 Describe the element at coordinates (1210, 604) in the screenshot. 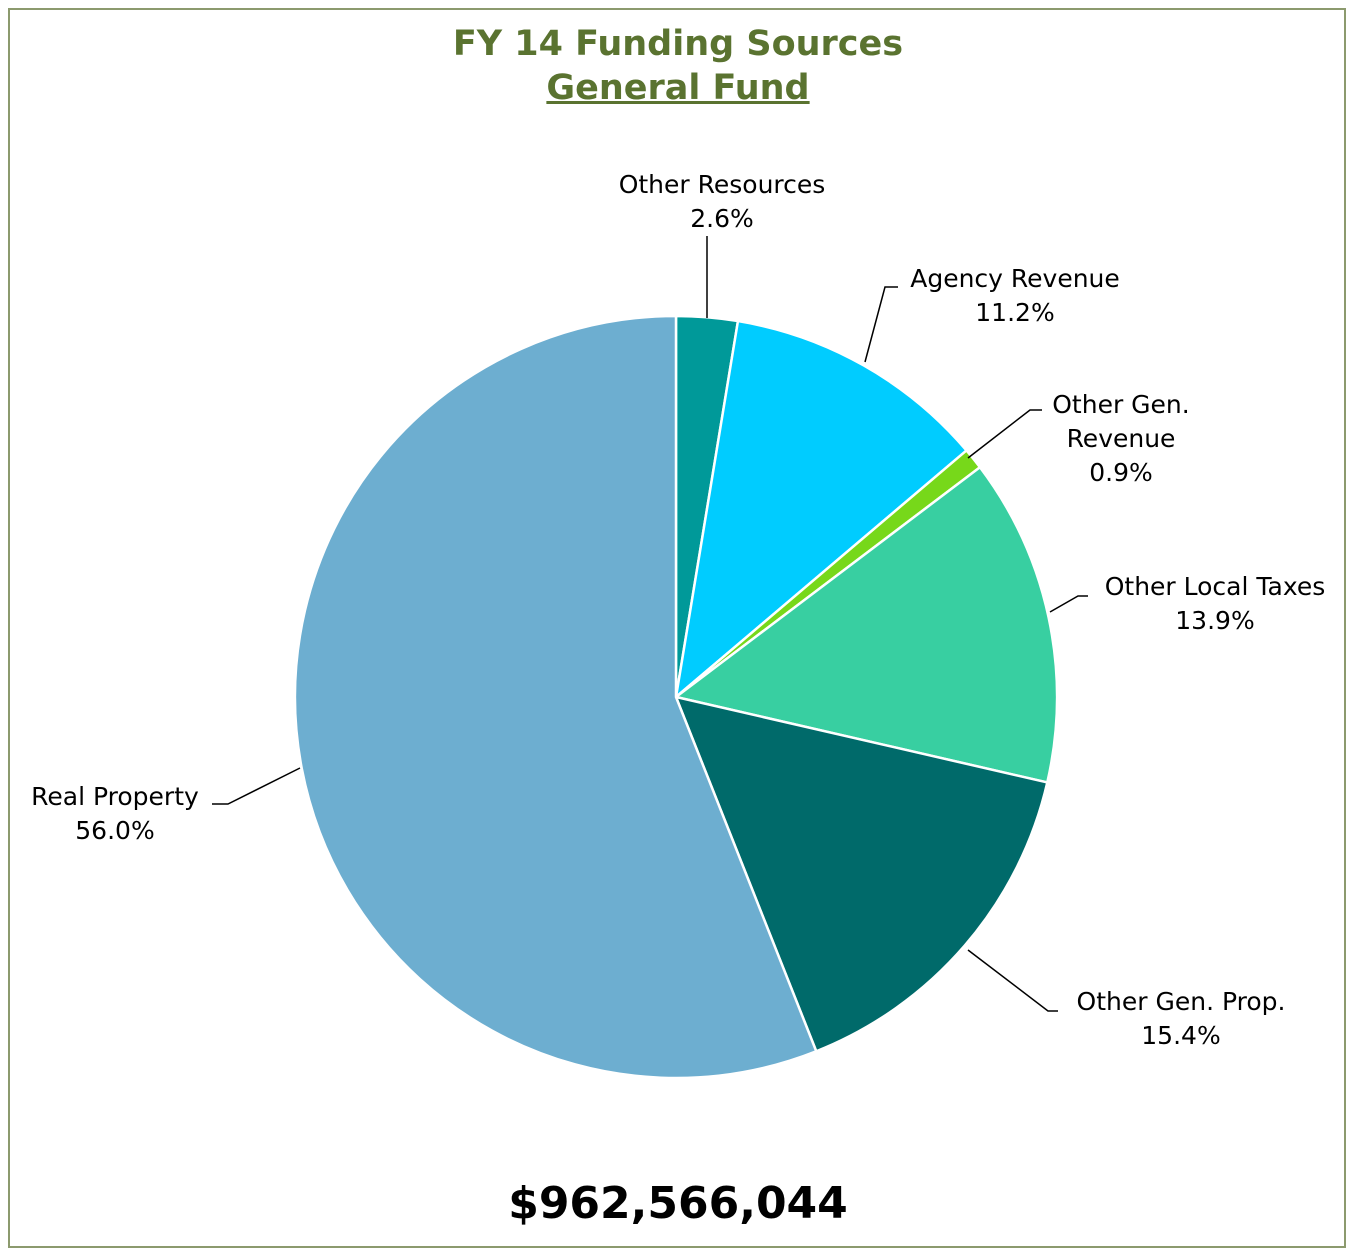

I see `slice-label: Other Local Taxes 13.9%` at that location.